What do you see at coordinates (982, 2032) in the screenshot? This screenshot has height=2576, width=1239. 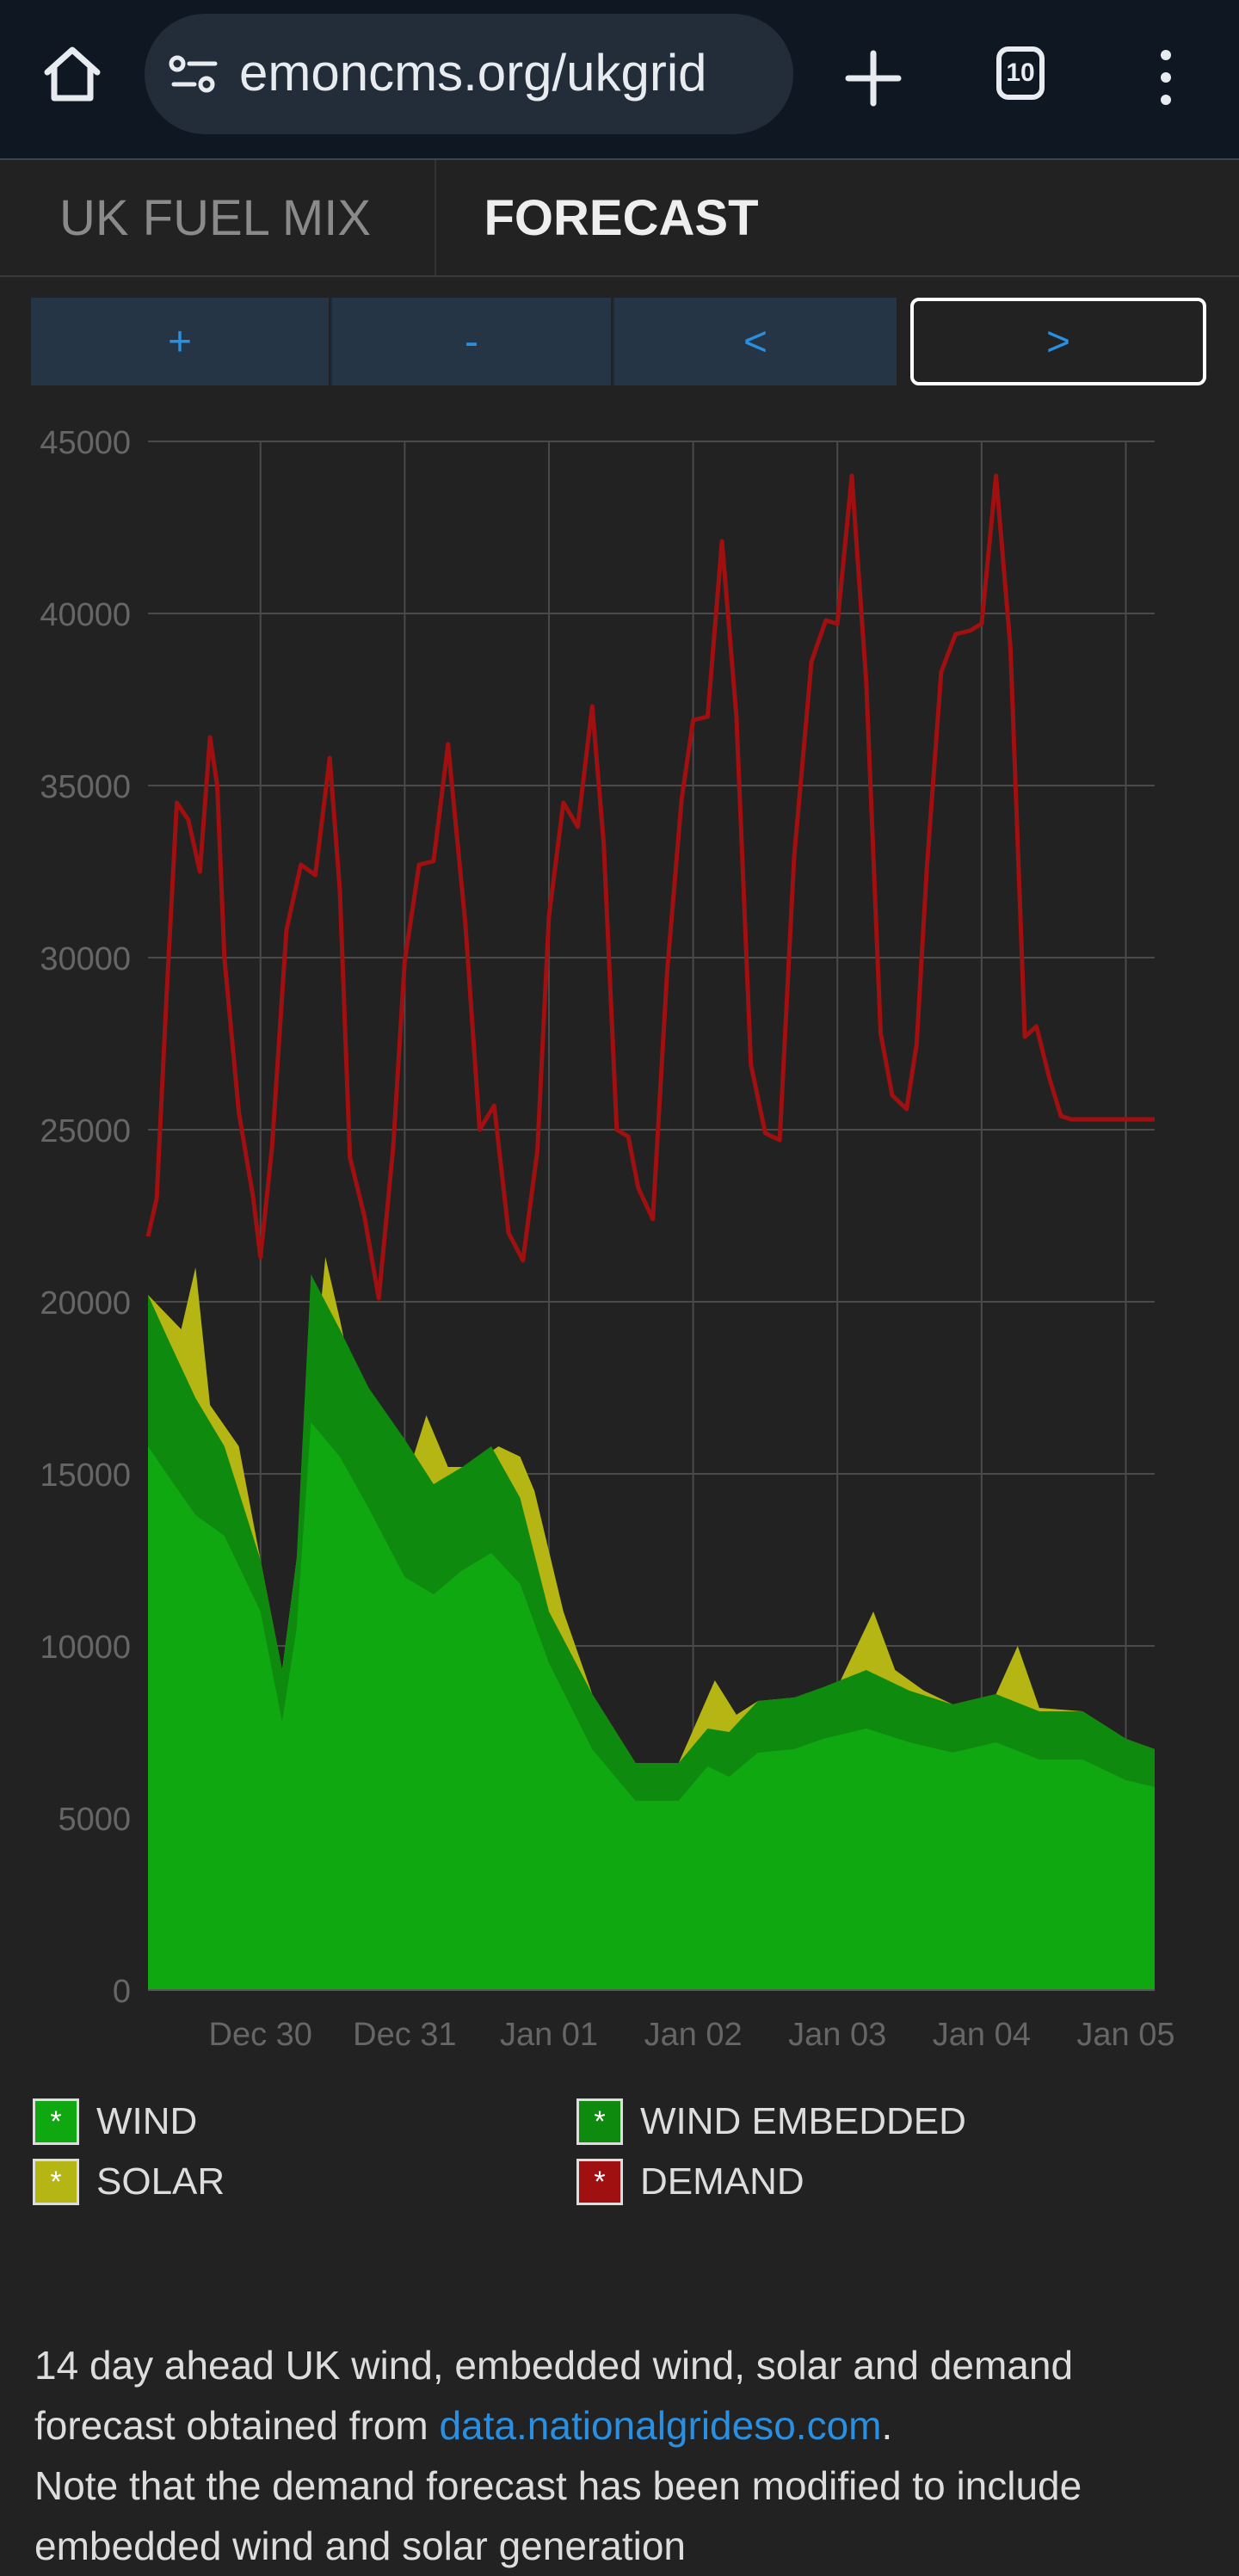 I see `x-tick-label: Jan 04` at bounding box center [982, 2032].